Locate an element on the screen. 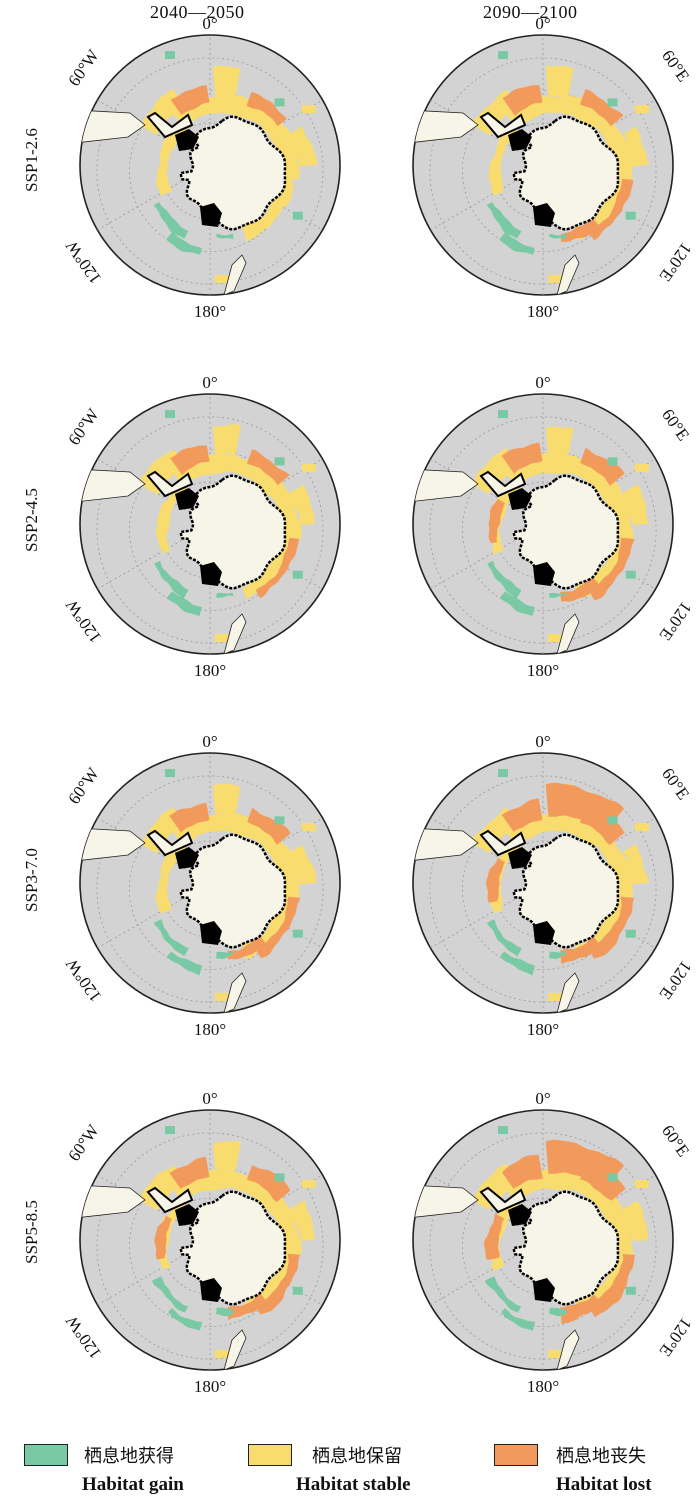 This screenshot has height=1503, width=700. label-120e: 120°E is located at coordinates (675, 621).